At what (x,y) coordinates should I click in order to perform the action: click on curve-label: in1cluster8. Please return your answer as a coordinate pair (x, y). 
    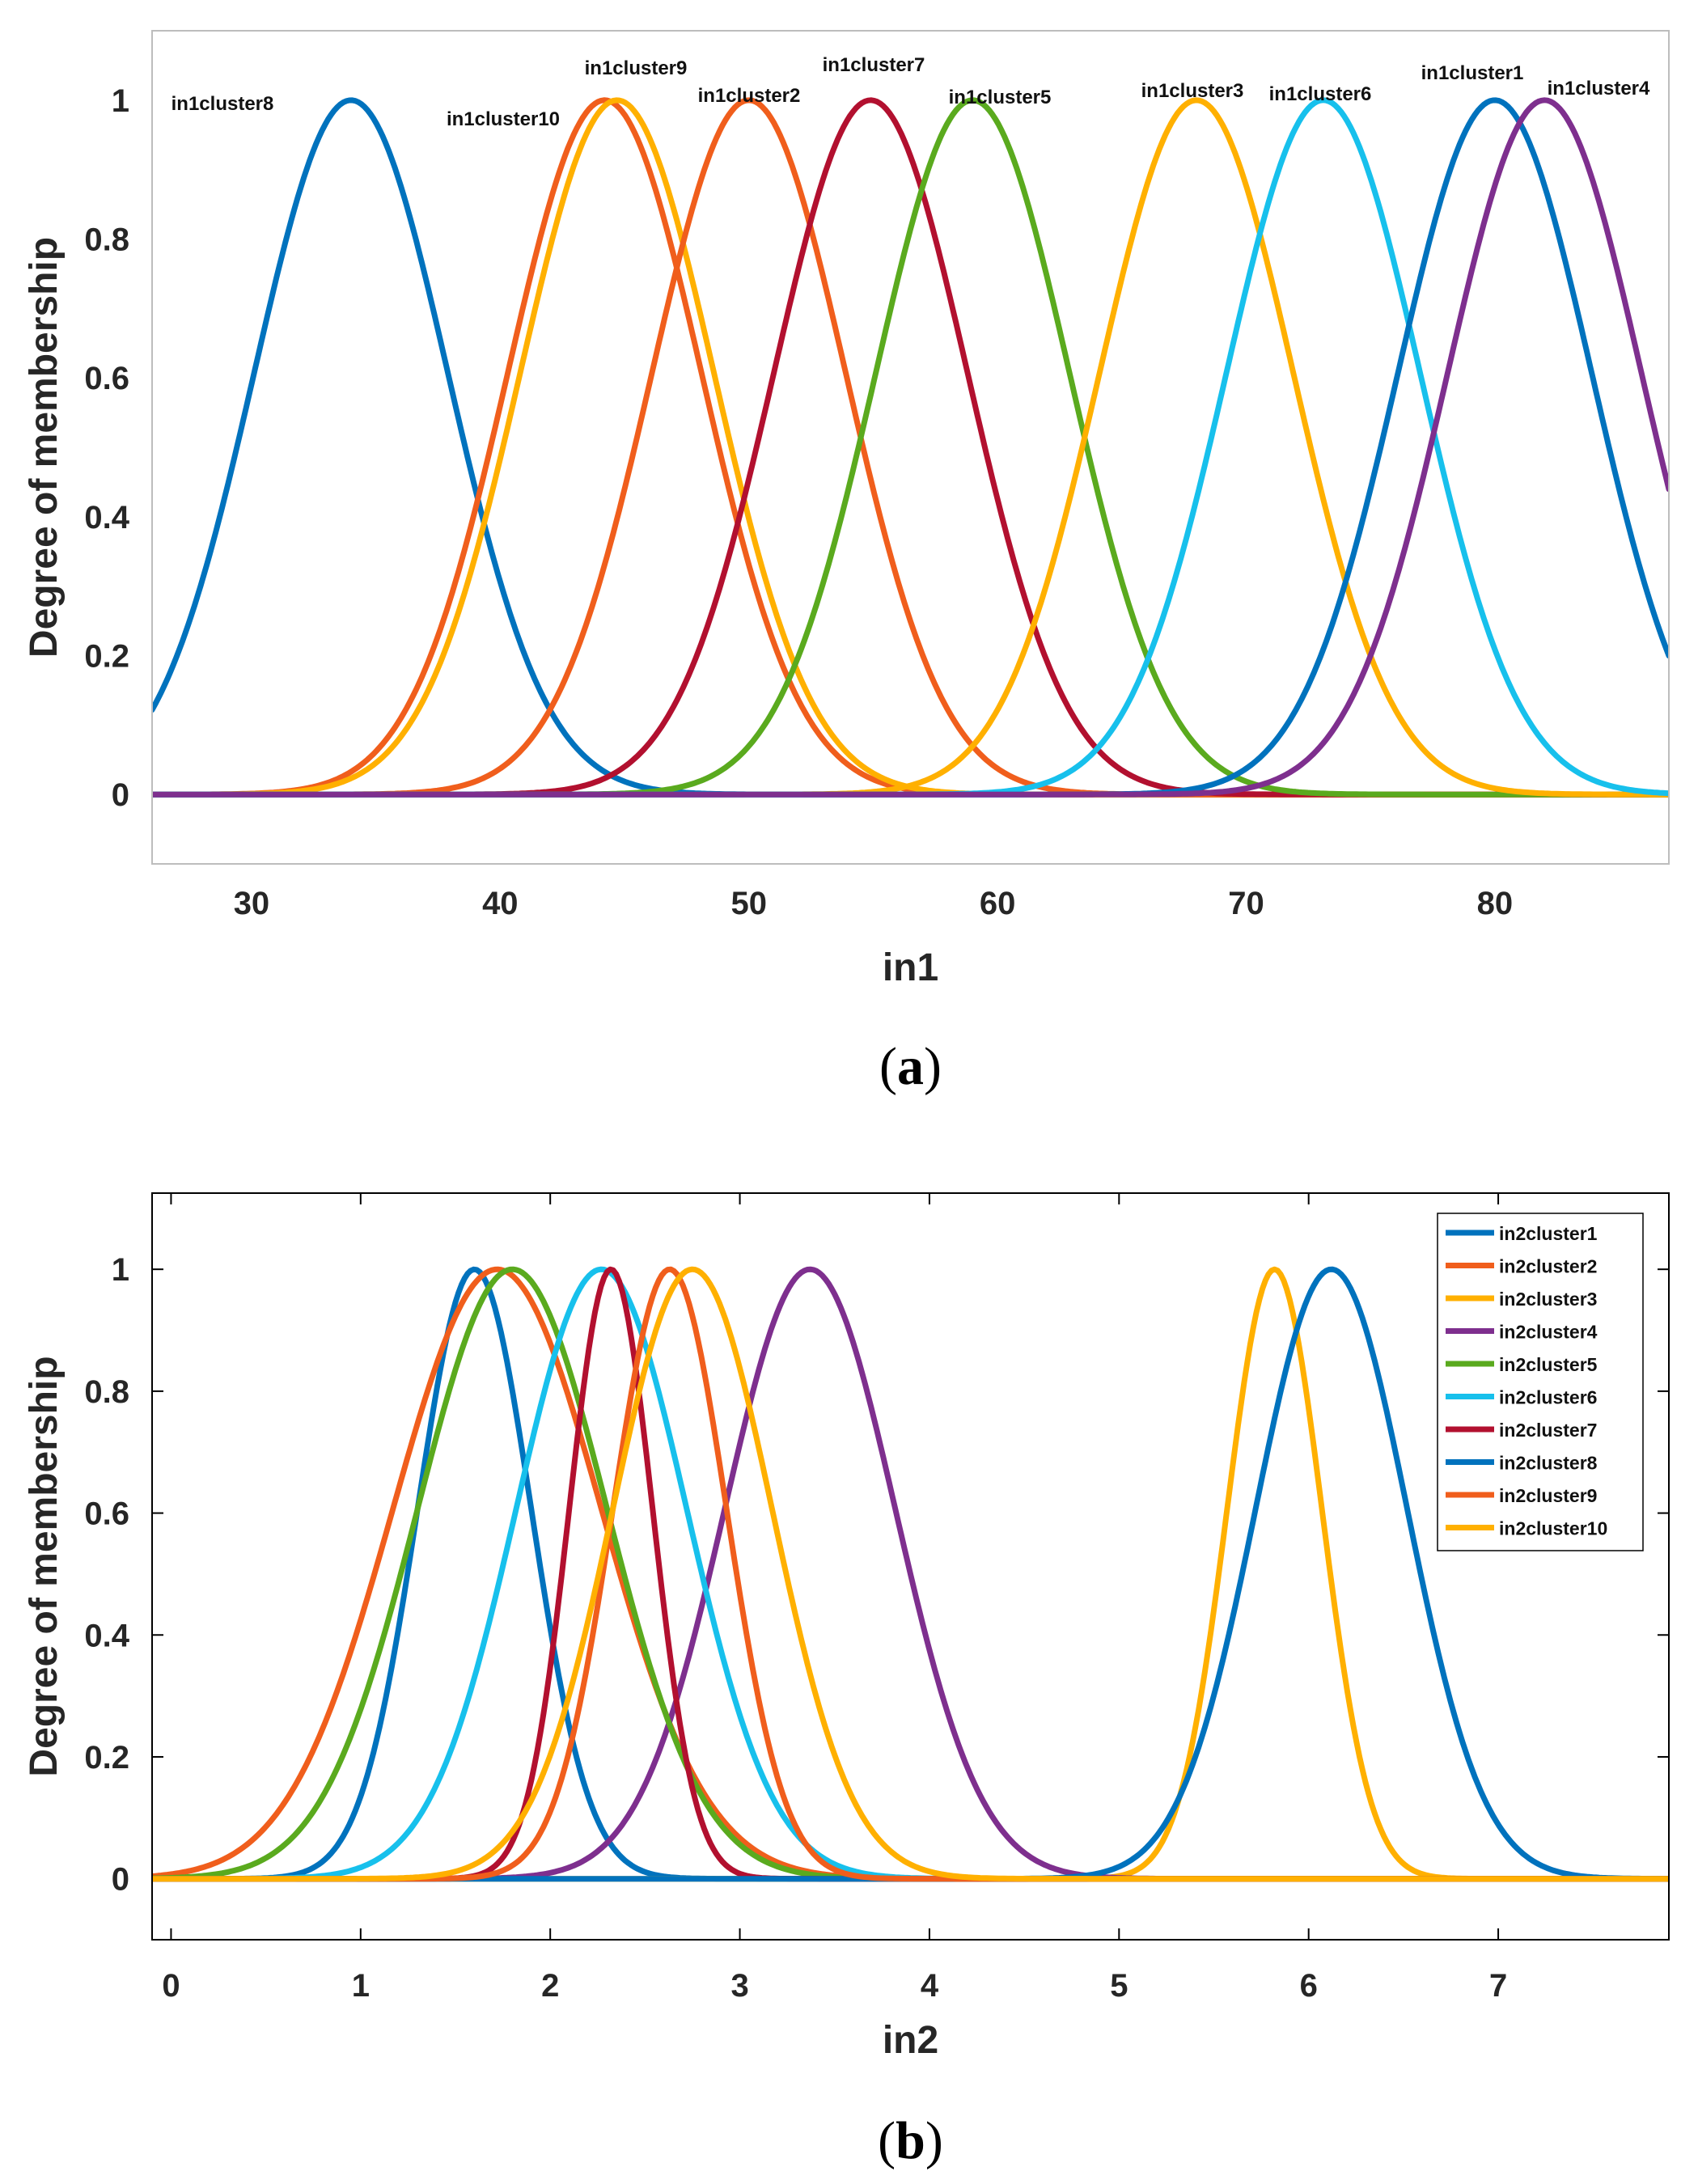
    Looking at the image, I should click on (222, 104).